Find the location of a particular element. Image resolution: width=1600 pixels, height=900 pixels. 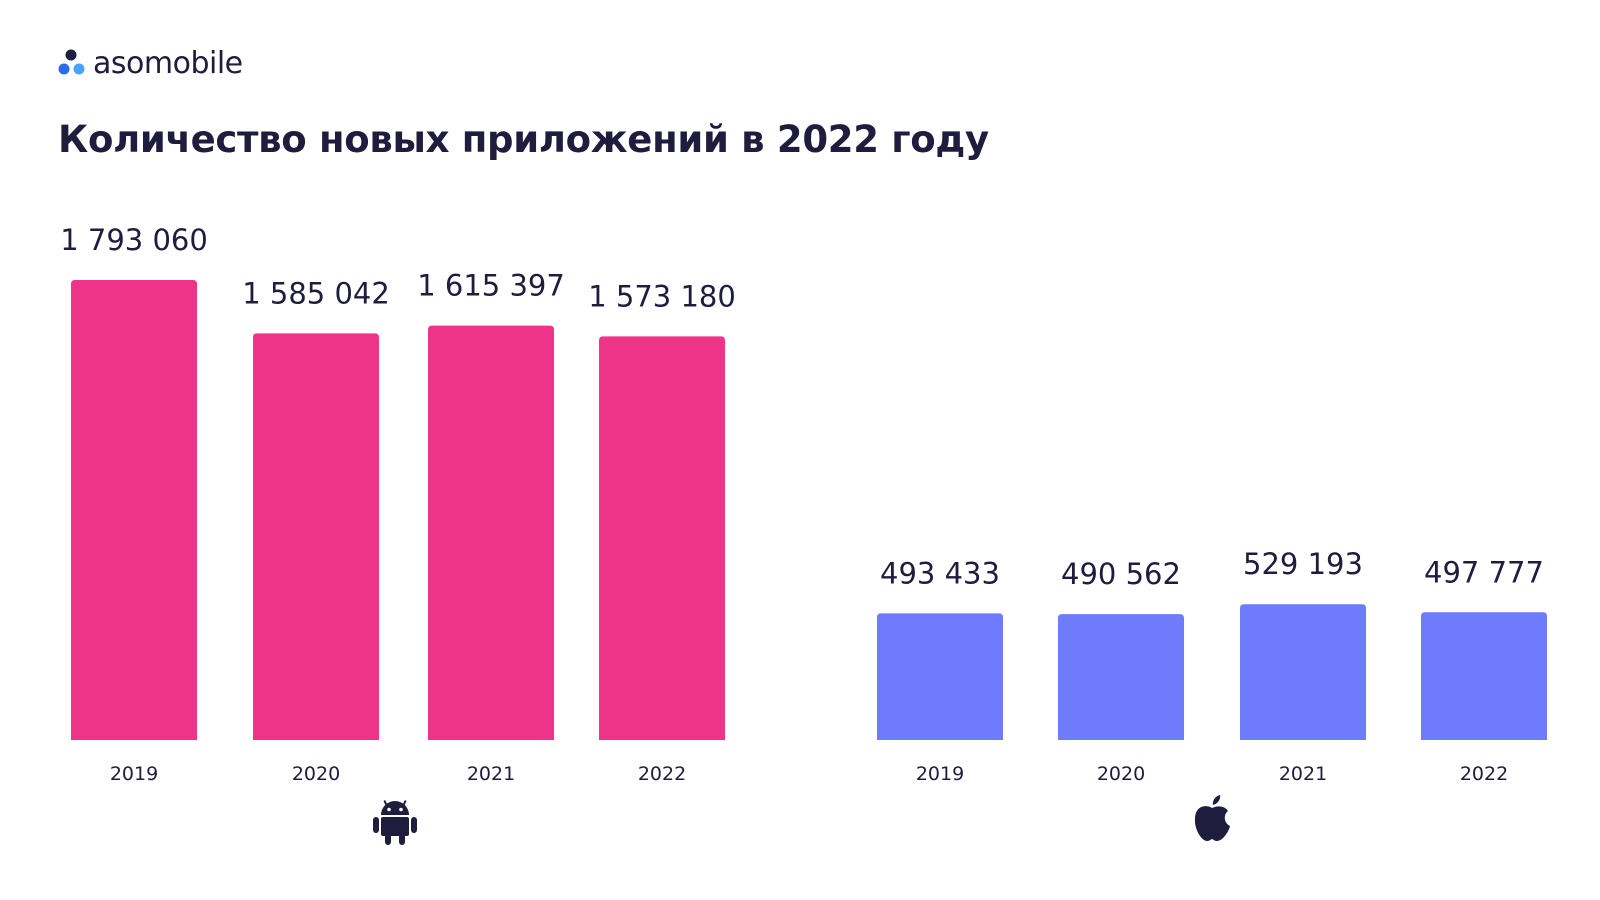

android-value-label-2021: 1 615 397 is located at coordinates (491, 286).